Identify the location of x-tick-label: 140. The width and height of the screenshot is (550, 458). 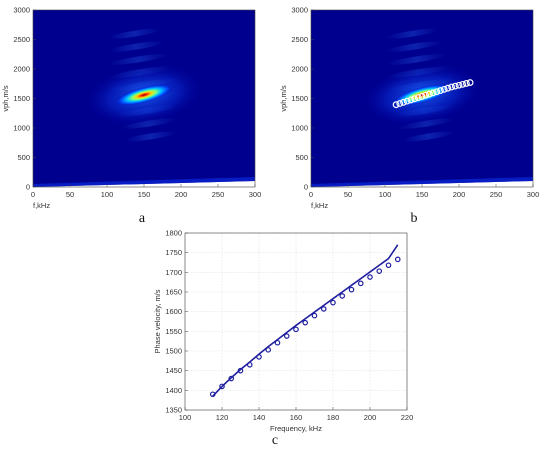
(259, 417).